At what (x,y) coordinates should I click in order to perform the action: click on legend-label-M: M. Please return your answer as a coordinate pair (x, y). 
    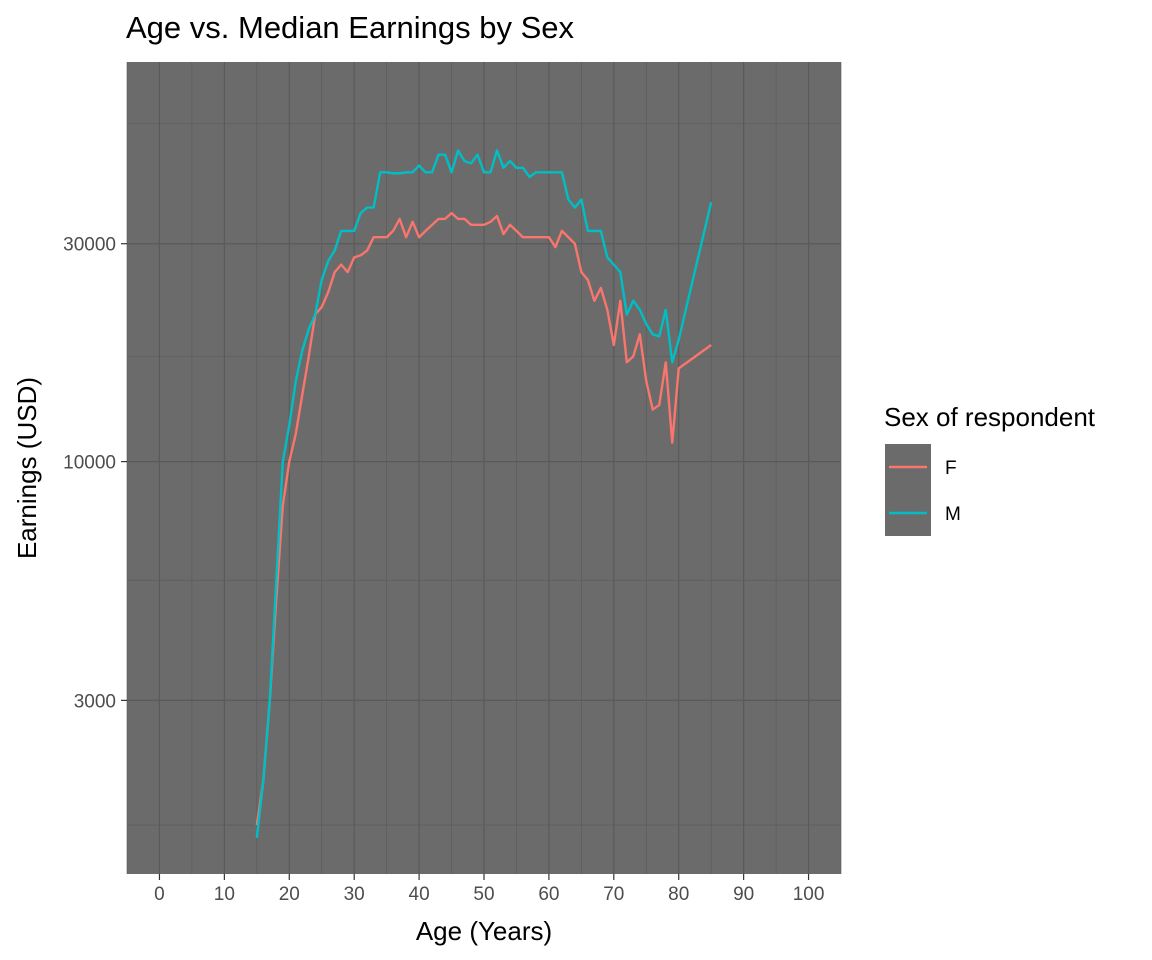
    Looking at the image, I should click on (953, 514).